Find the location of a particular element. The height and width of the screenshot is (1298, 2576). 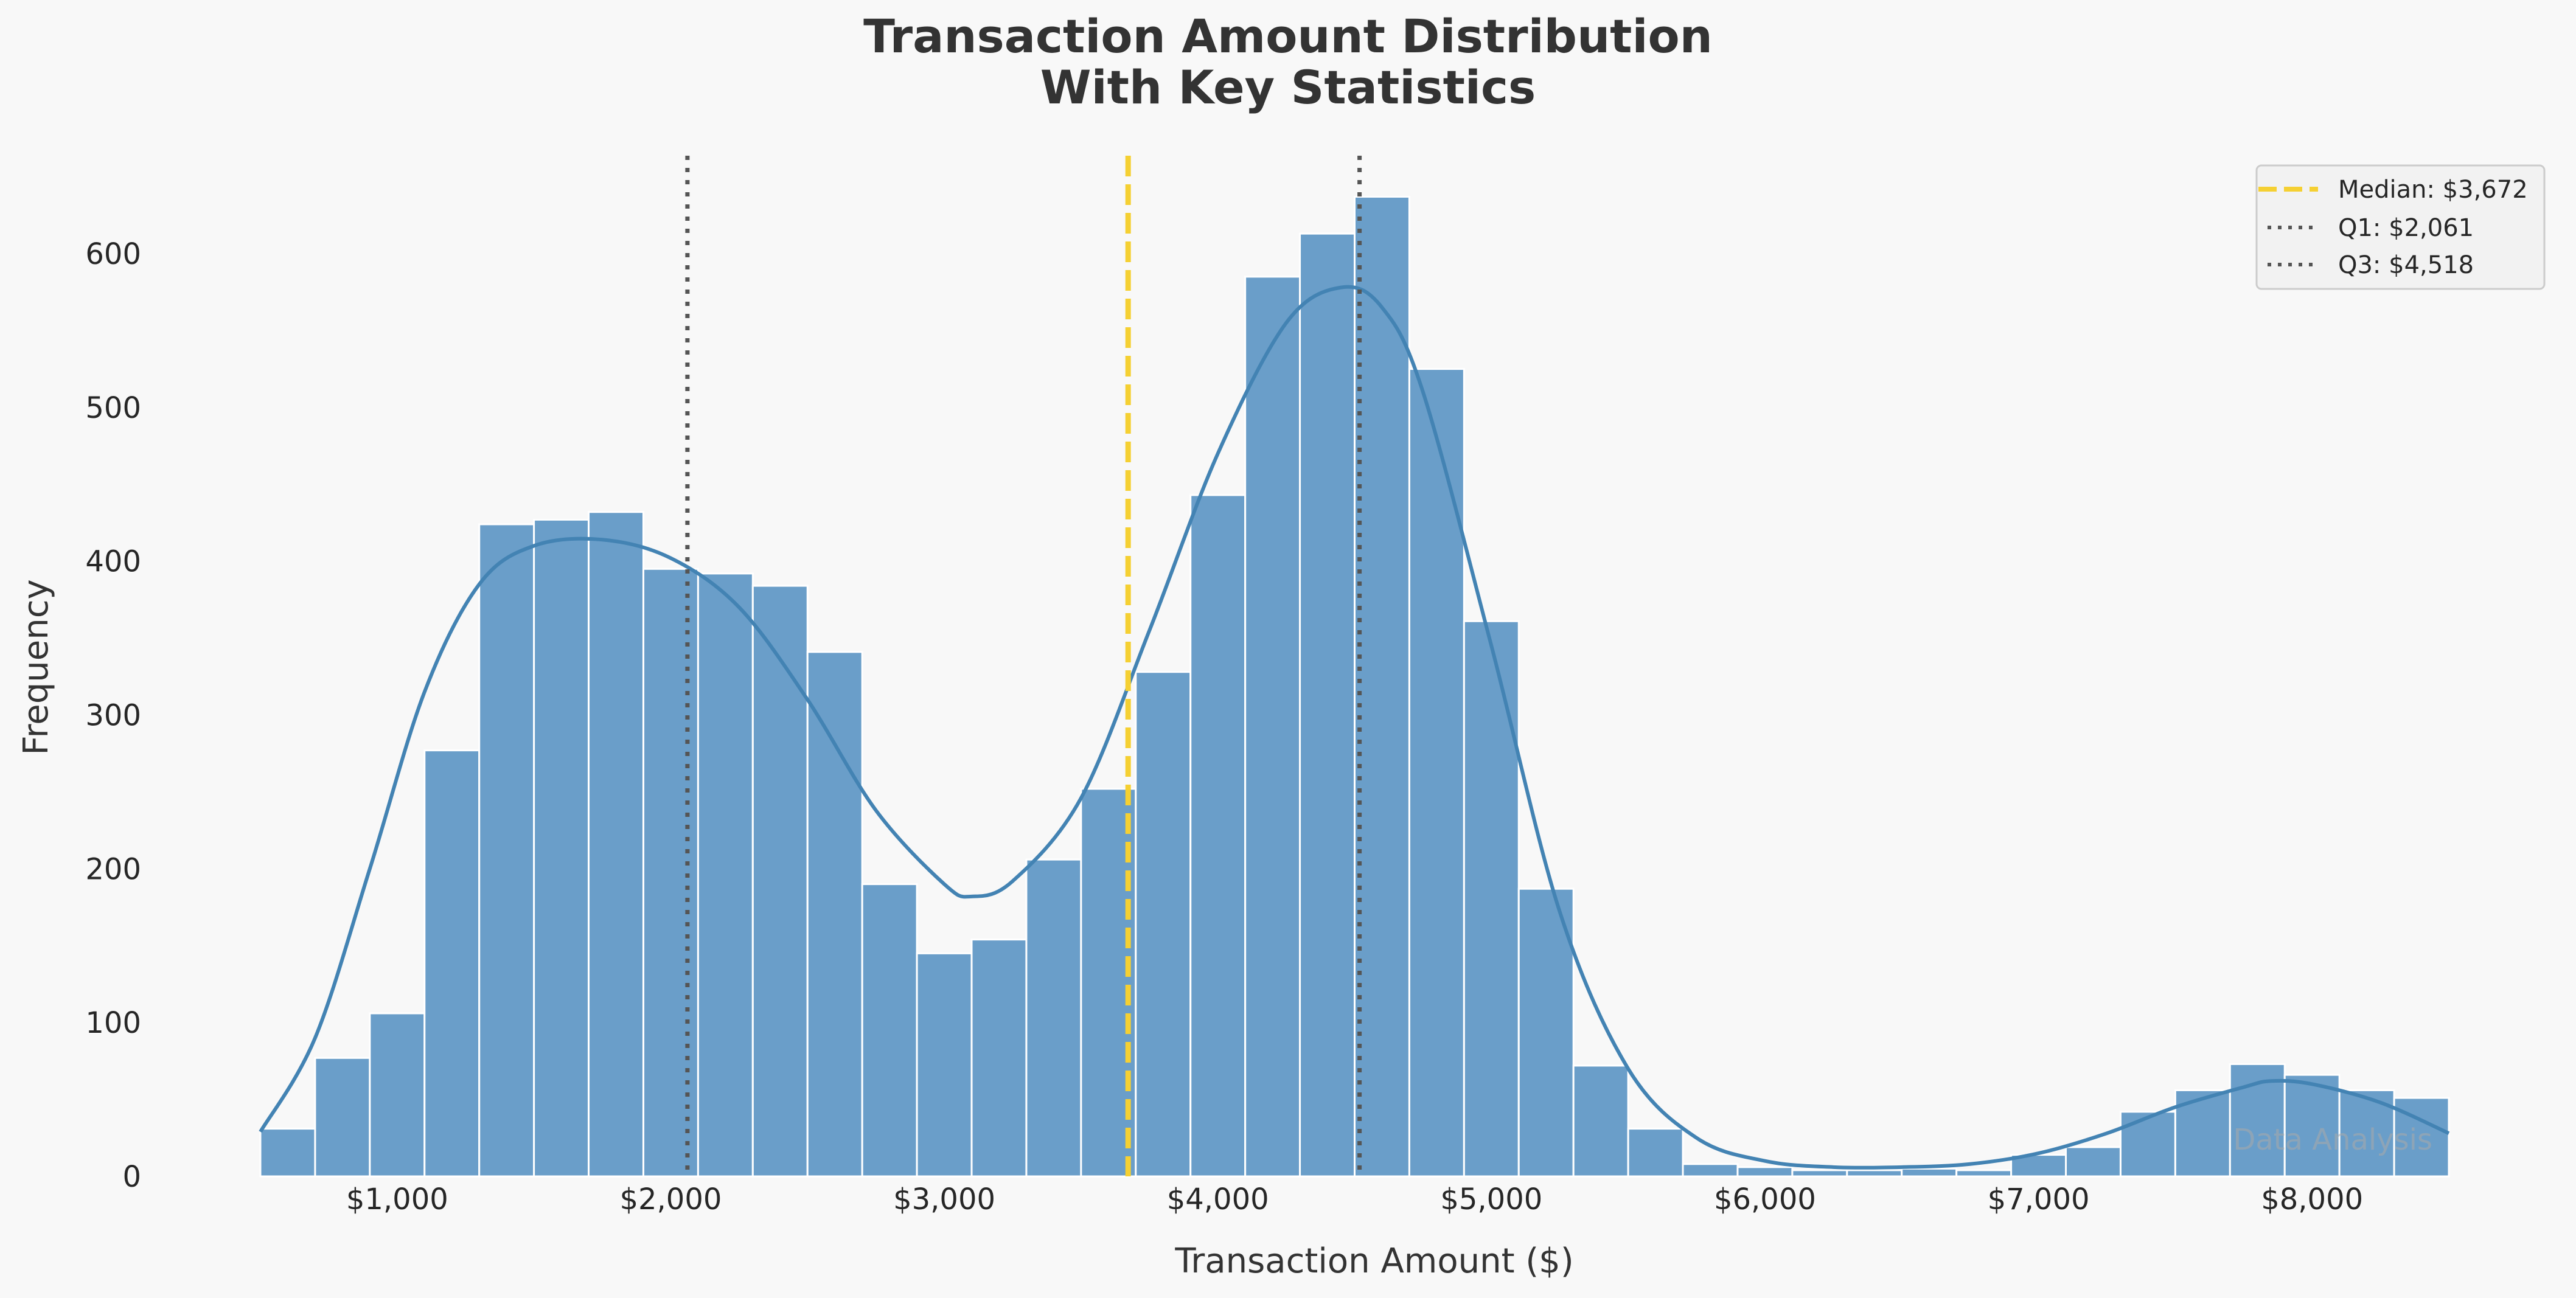

x-tick-label: $6,000 is located at coordinates (1765, 1199).